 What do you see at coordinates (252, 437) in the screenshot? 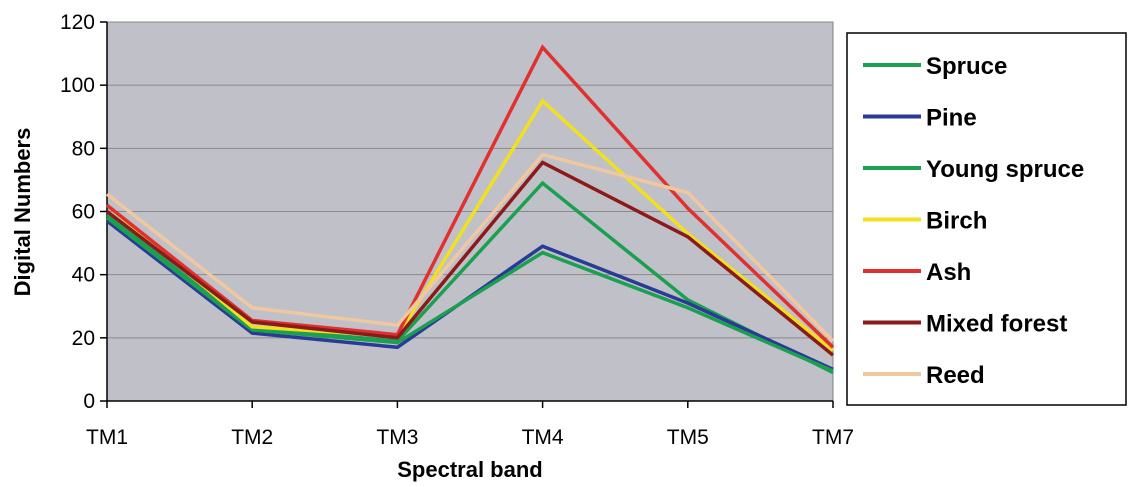
I see `x-tick-label: TM2` at bounding box center [252, 437].